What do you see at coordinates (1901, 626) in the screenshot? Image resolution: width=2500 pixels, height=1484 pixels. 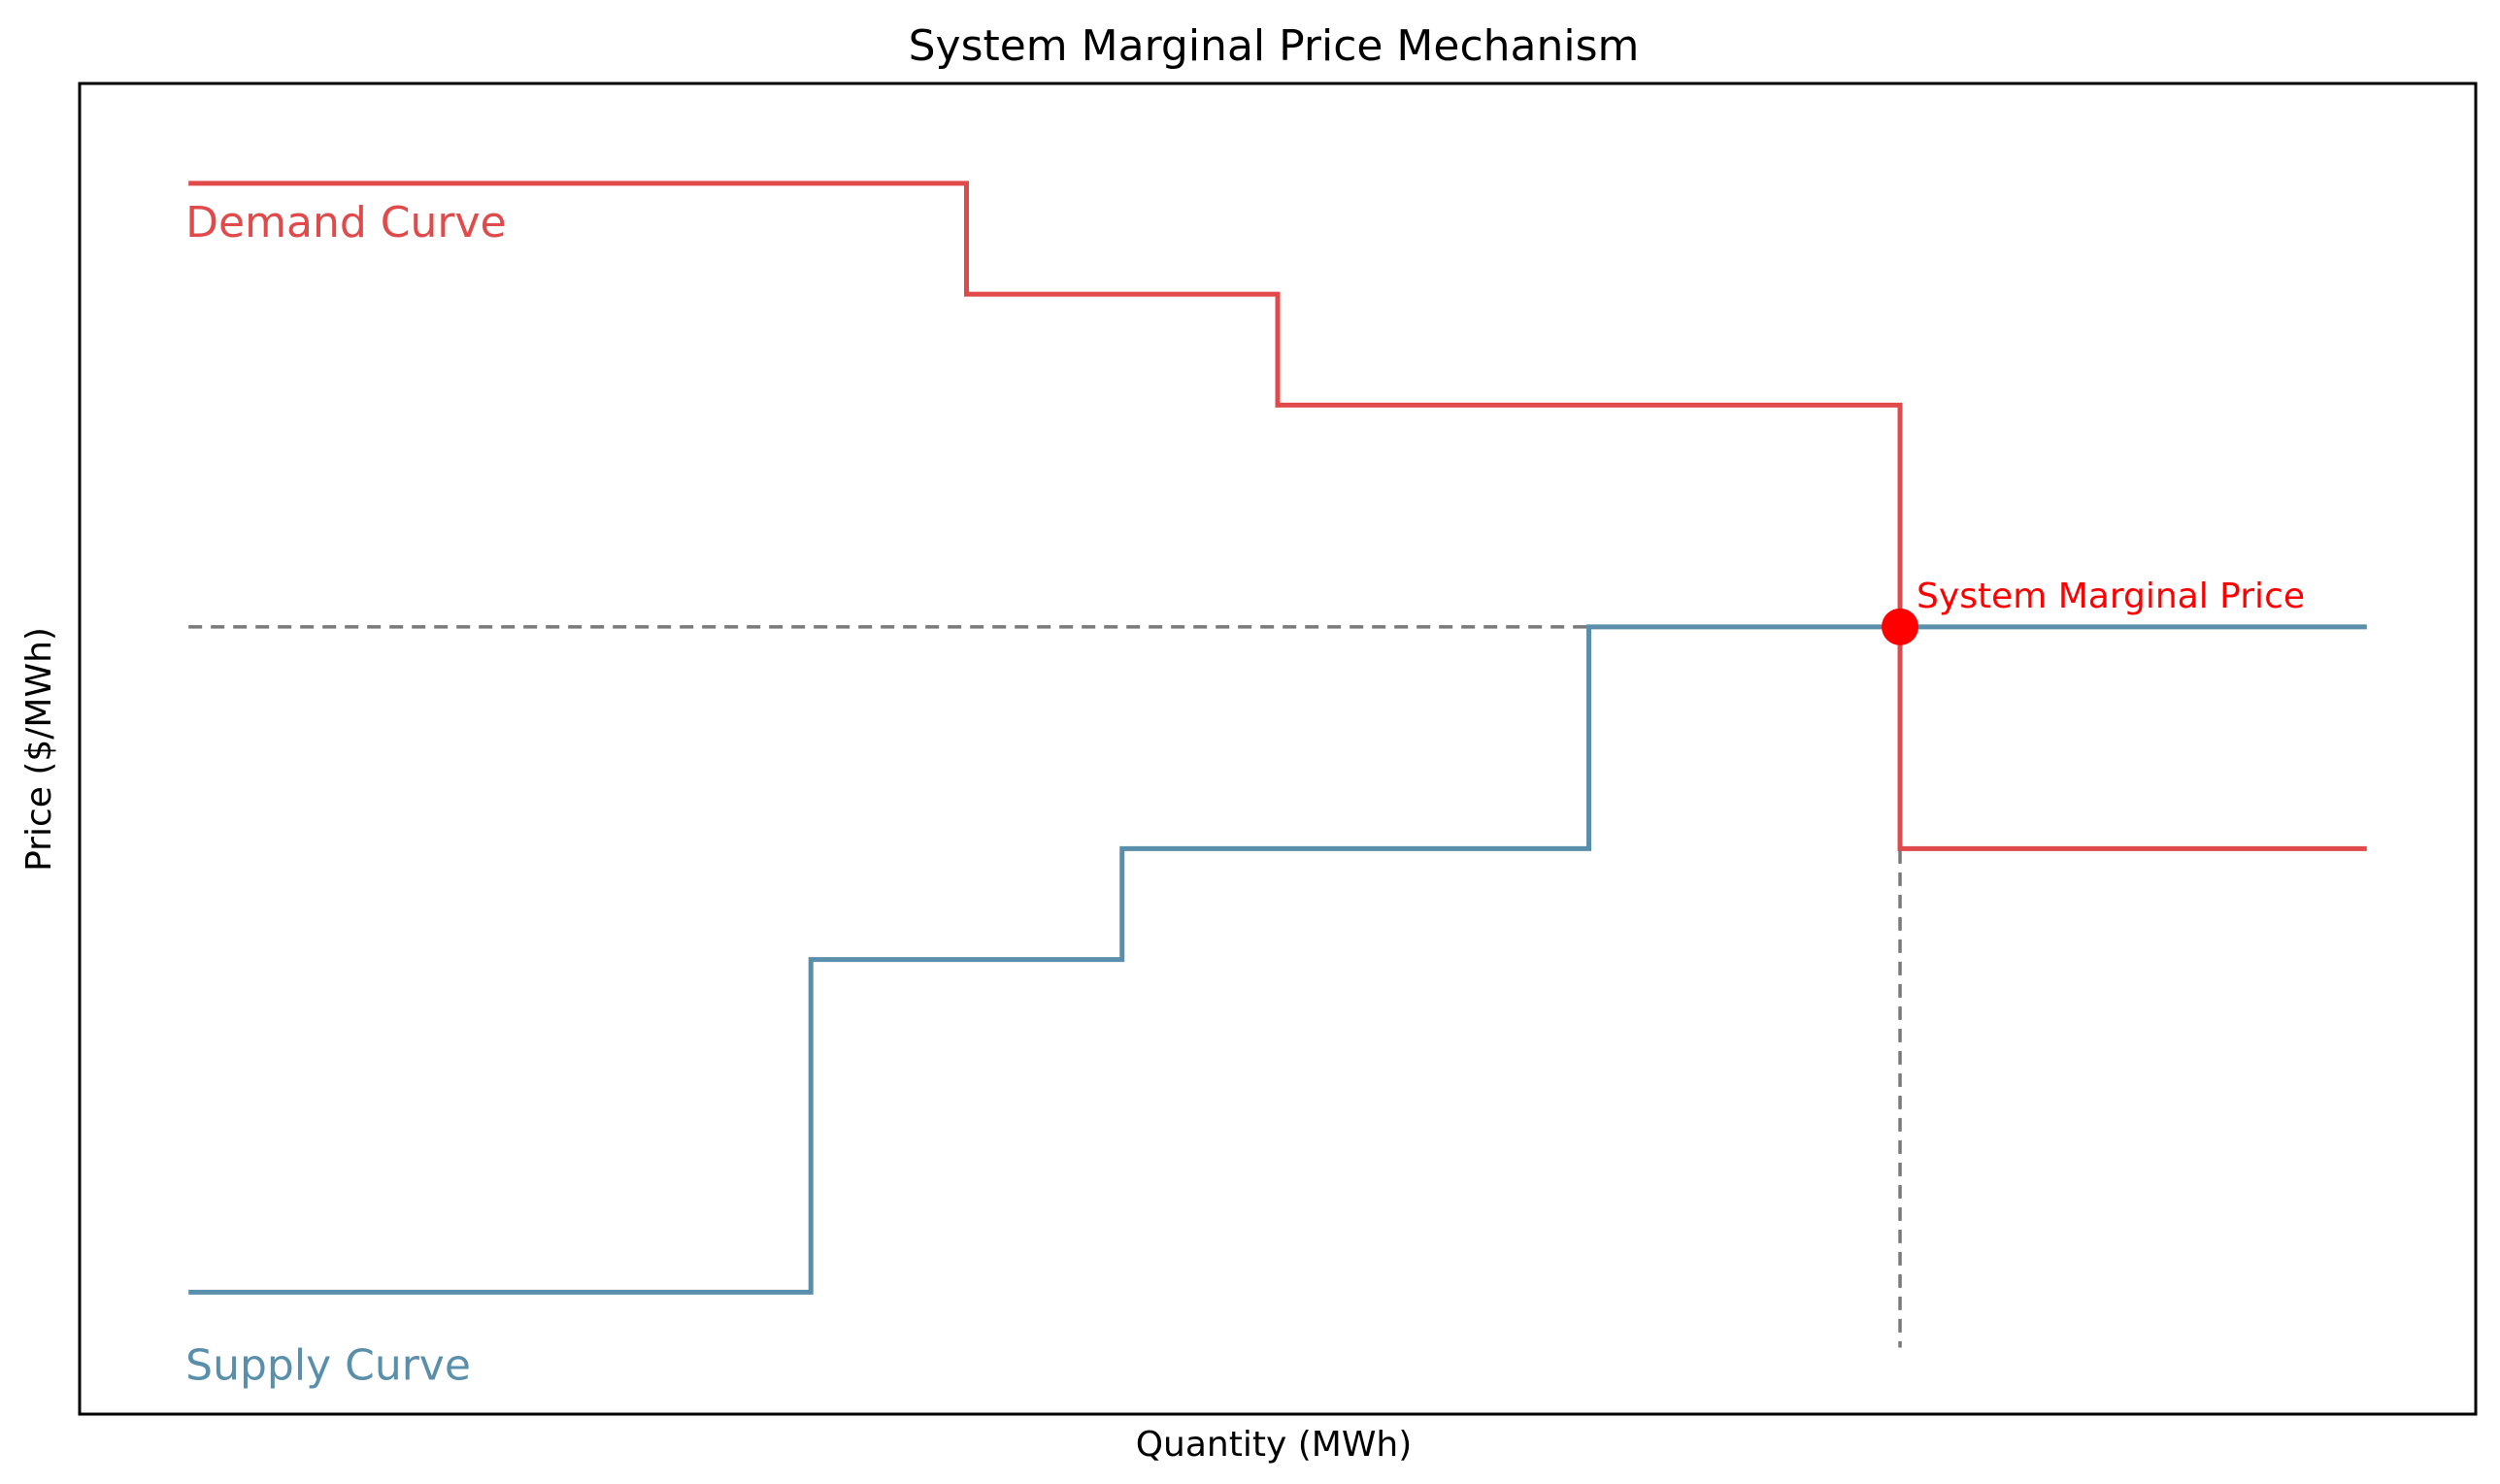 I see `system-marginal-price-point` at bounding box center [1901, 626].